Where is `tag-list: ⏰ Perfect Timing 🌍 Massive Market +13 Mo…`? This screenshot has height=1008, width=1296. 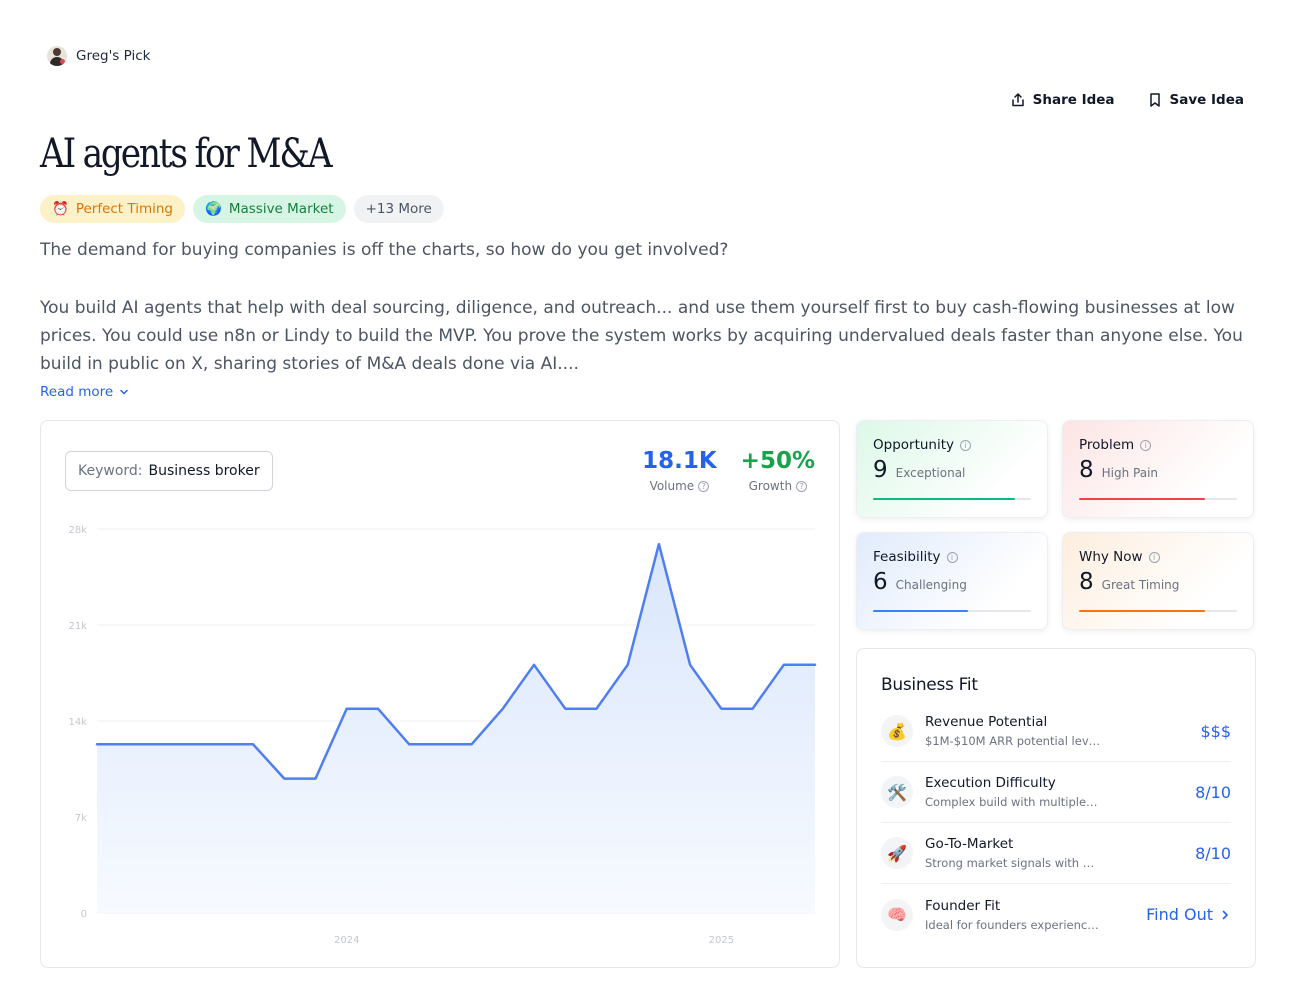 tag-list: ⏰ Perfect Timing 🌍 Massive Market +13 Mo… is located at coordinates (242, 209).